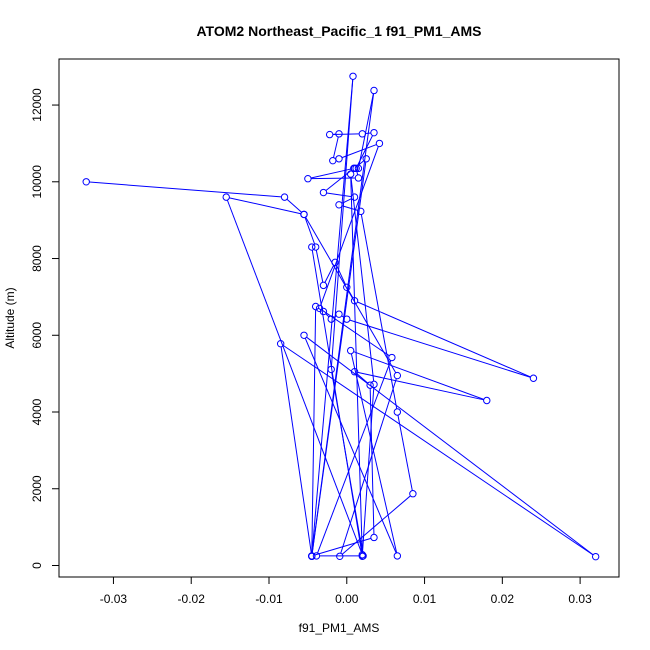 The image size is (650, 650). What do you see at coordinates (580, 599) in the screenshot?
I see `x-tick-label: 0.03` at bounding box center [580, 599].